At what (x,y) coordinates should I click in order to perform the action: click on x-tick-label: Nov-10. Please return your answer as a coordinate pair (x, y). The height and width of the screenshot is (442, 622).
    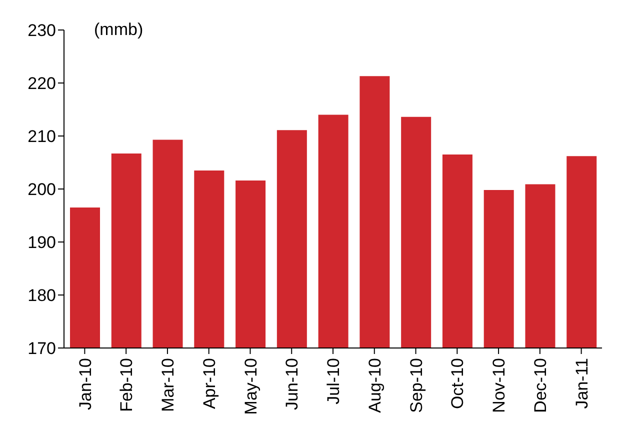
    Looking at the image, I should click on (499, 385).